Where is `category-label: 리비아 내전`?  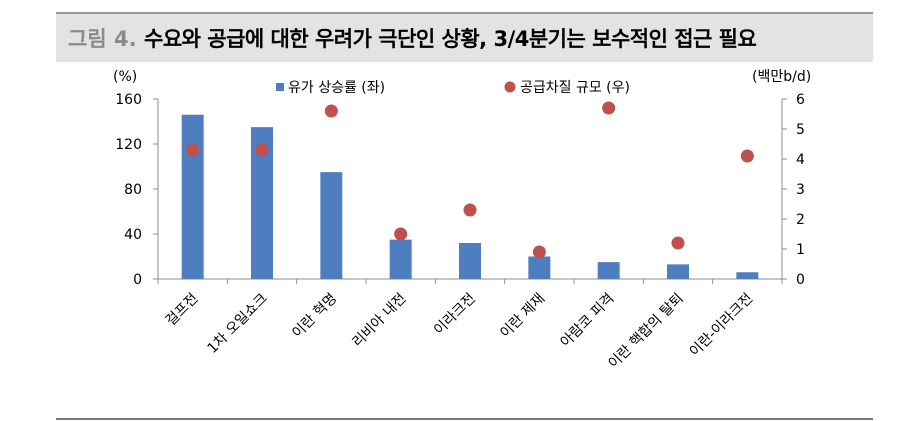 category-label: 리비아 내전 is located at coordinates (379, 321).